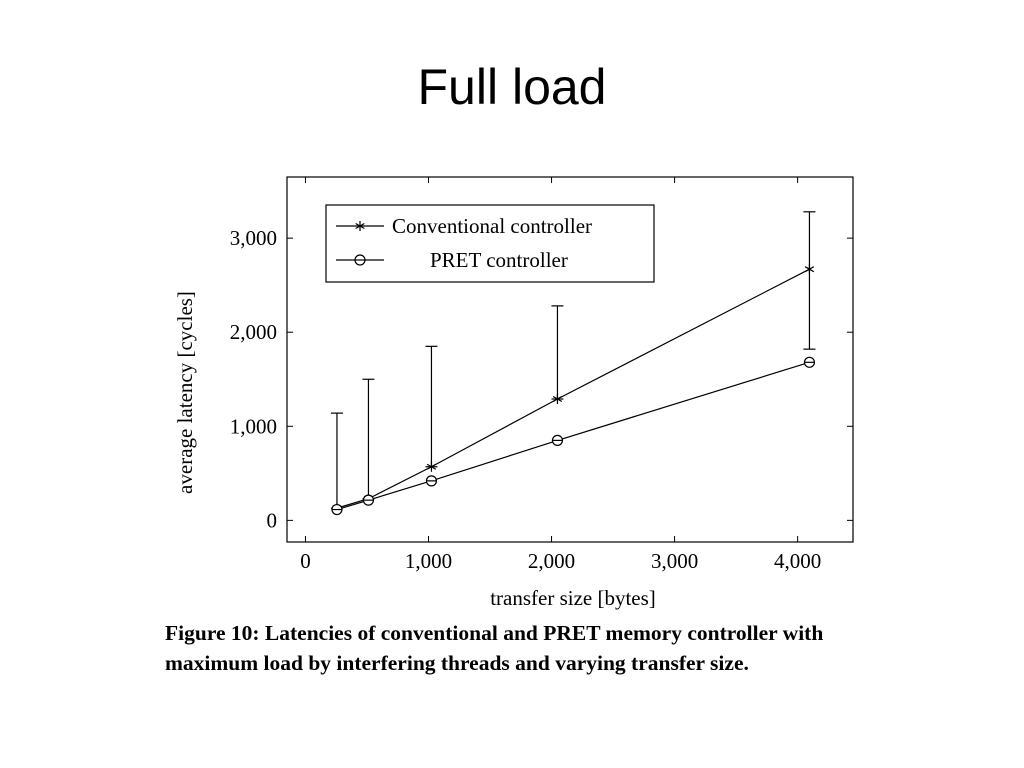 Image resolution: width=1024 pixels, height=768 pixels. I want to click on y-axis-label: average latency [cycles], so click(185, 392).